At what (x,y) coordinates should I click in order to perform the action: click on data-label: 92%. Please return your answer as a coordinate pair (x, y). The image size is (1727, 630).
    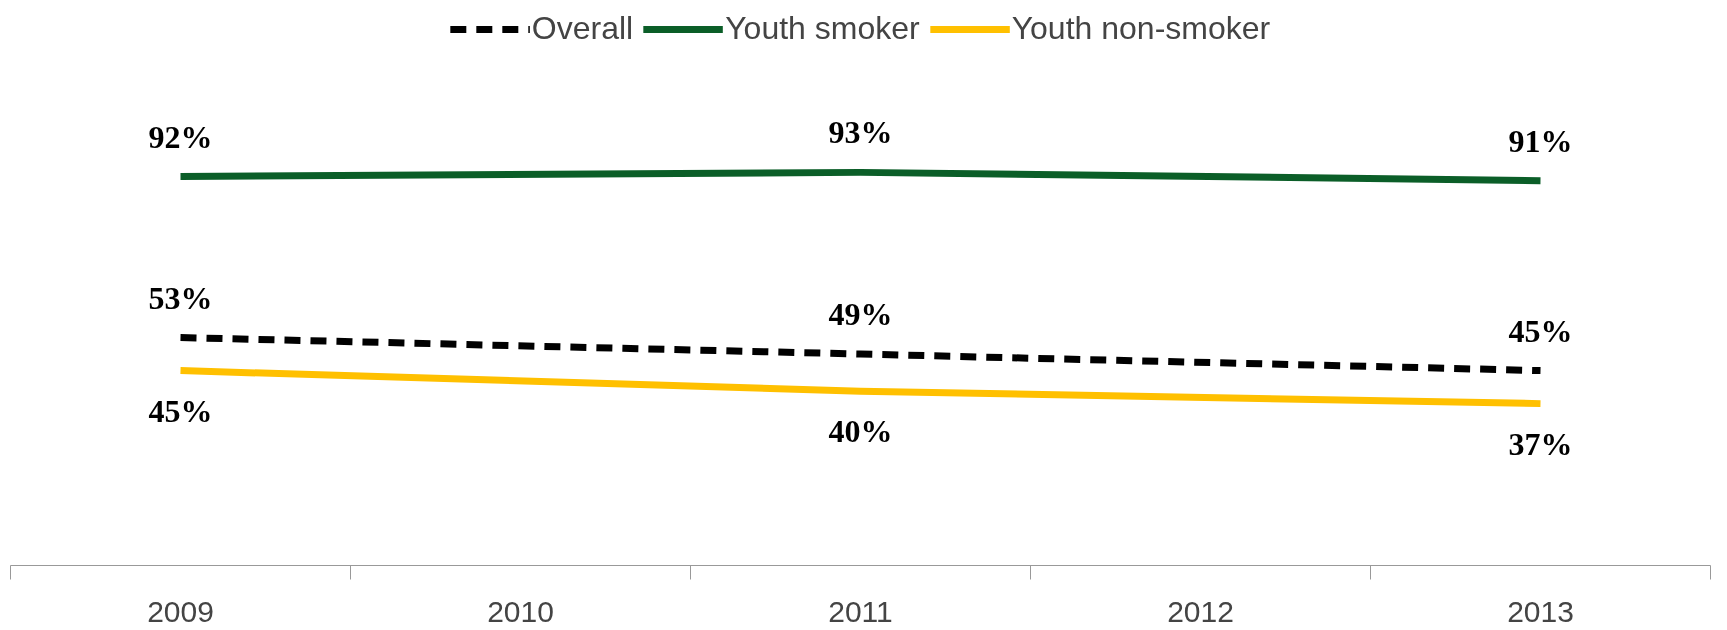
    Looking at the image, I should click on (180, 136).